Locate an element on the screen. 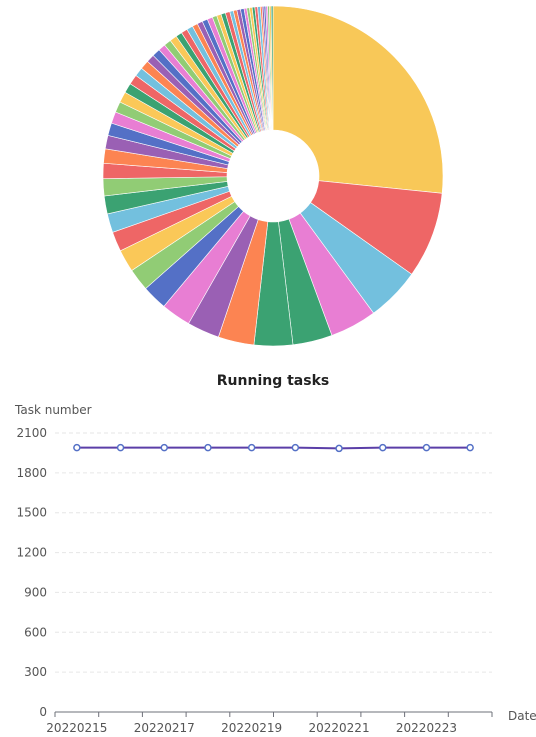 The width and height of the screenshot is (536, 737). series-line is located at coordinates (273, 448).